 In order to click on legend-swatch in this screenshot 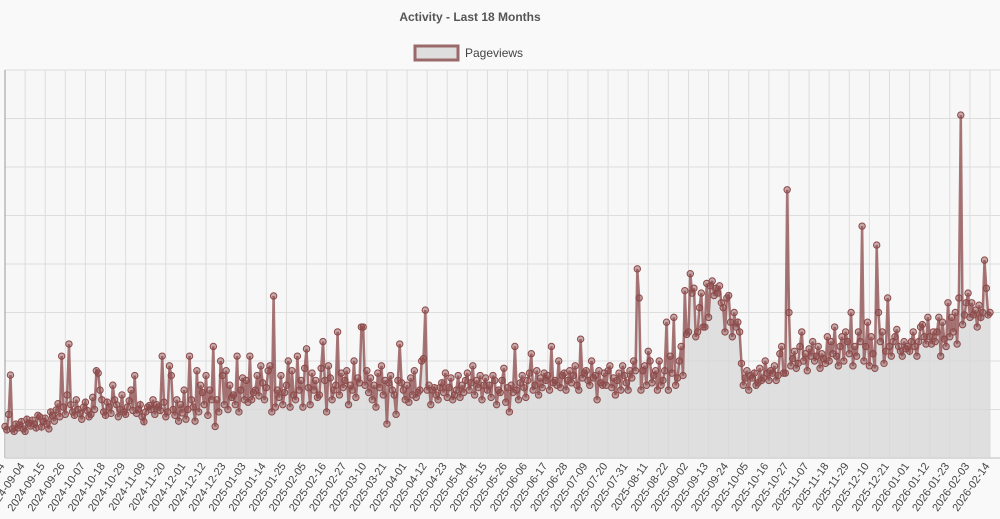, I will do `click(436, 53)`.